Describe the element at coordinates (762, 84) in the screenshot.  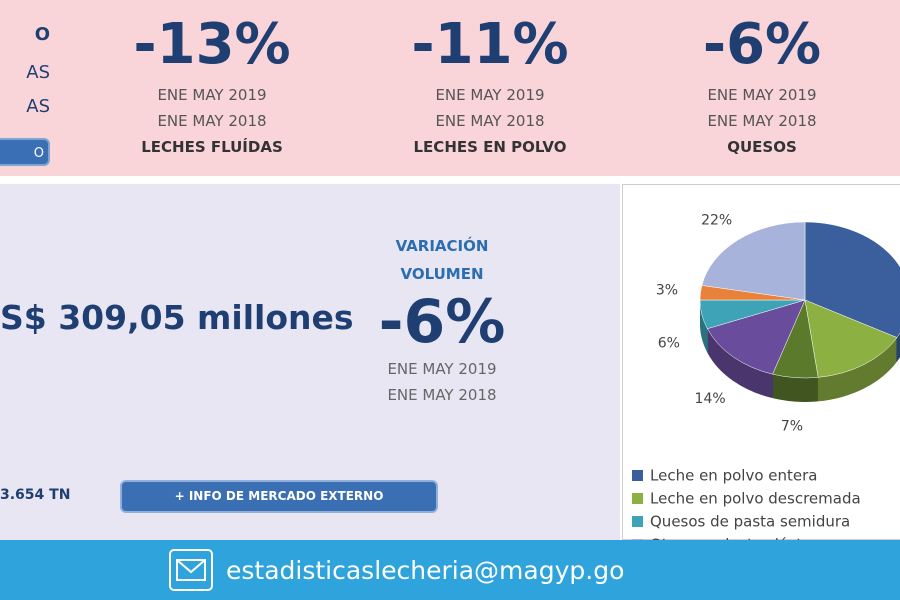
I see `stat: -6% ENE MAY 2019 ENE MAY 2018 QUESOS` at that location.